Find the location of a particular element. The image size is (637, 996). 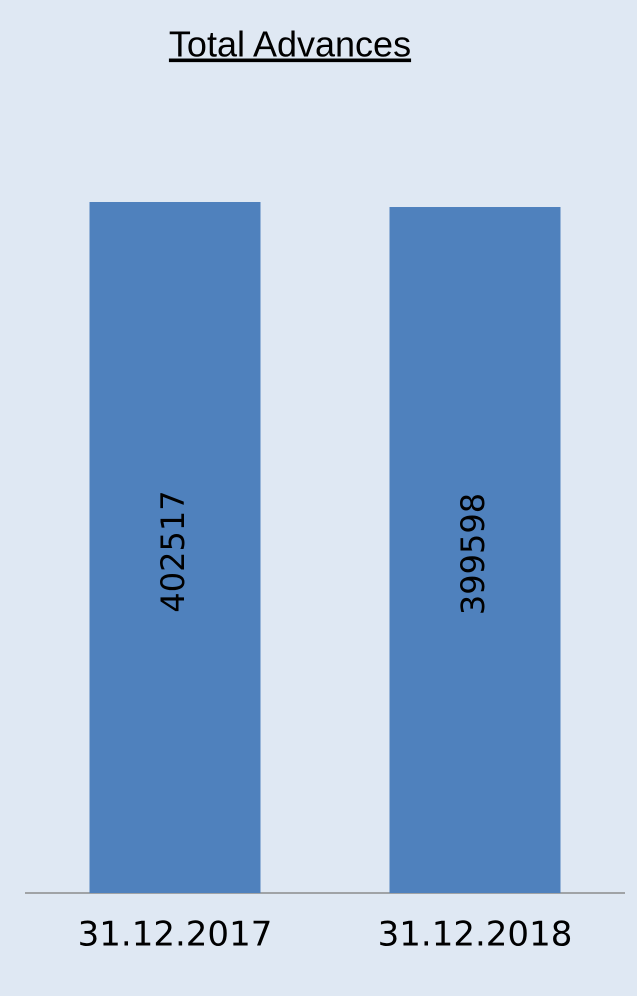

data-label: 402517 is located at coordinates (173, 551).